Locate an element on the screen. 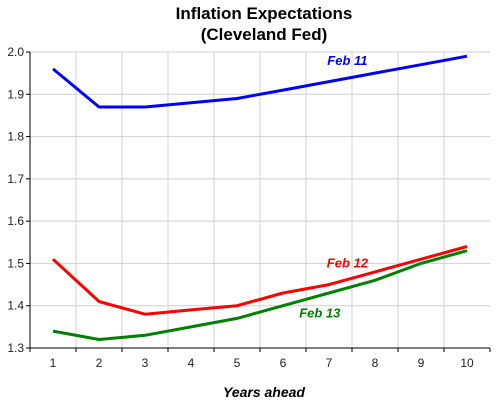 This screenshot has width=500, height=404. x-tick-label: 3 is located at coordinates (145, 363).